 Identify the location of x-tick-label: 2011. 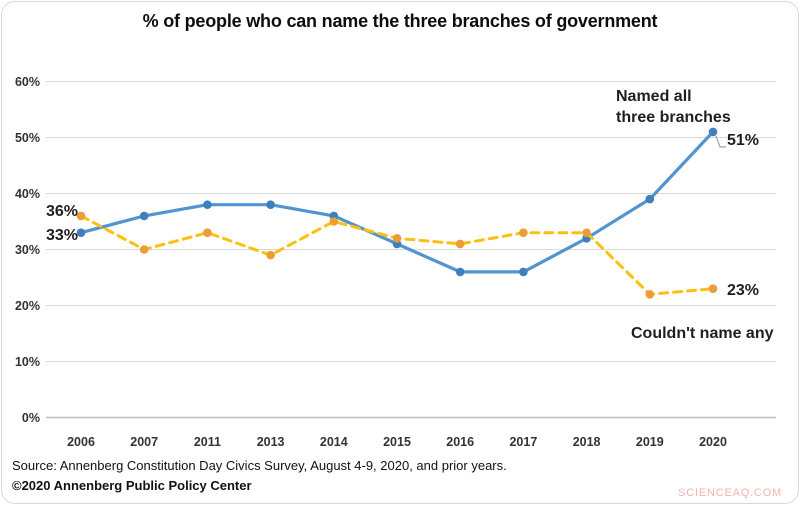
(207, 442).